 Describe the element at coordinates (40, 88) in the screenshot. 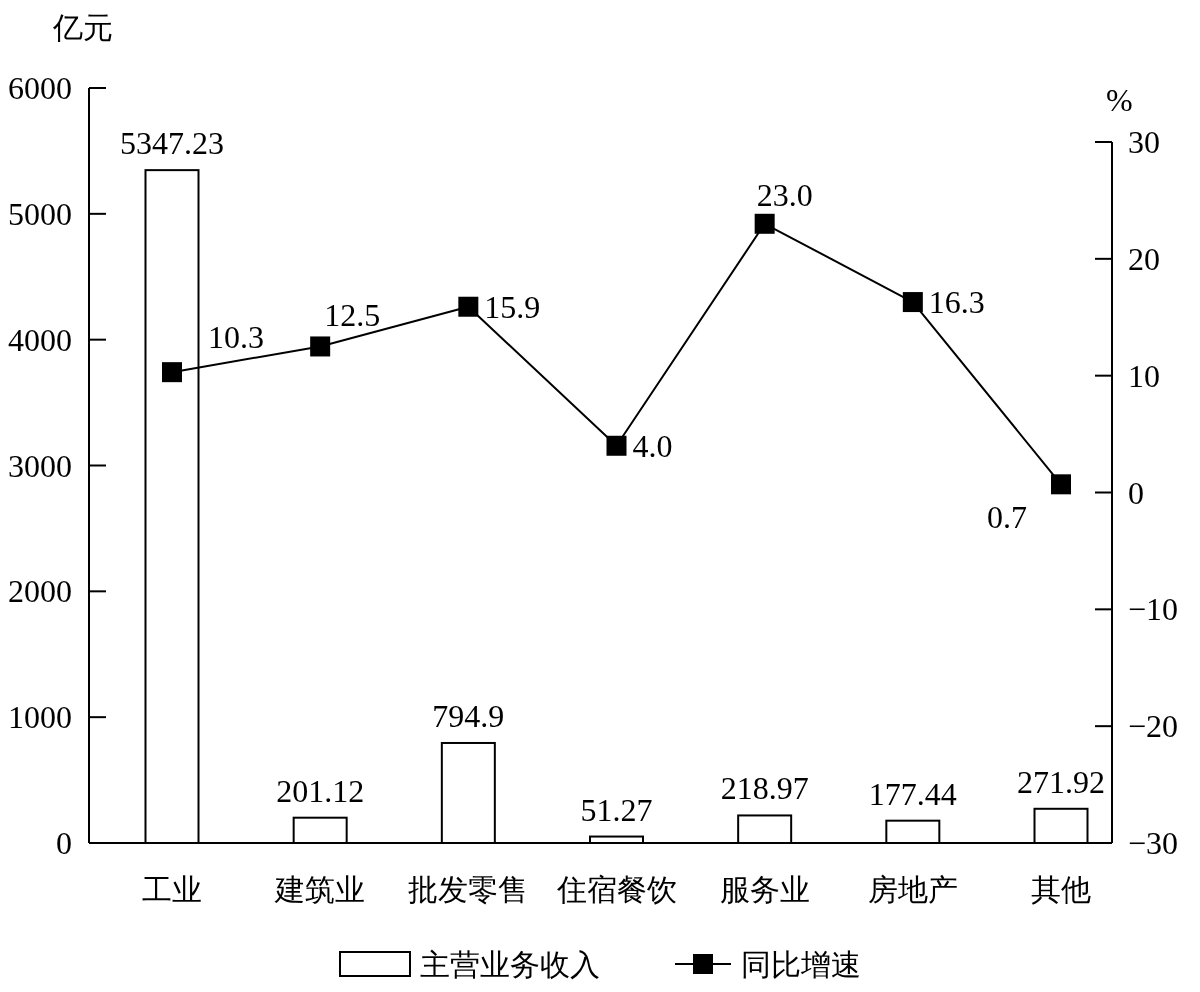

I see `y-tick-label: 6000` at that location.